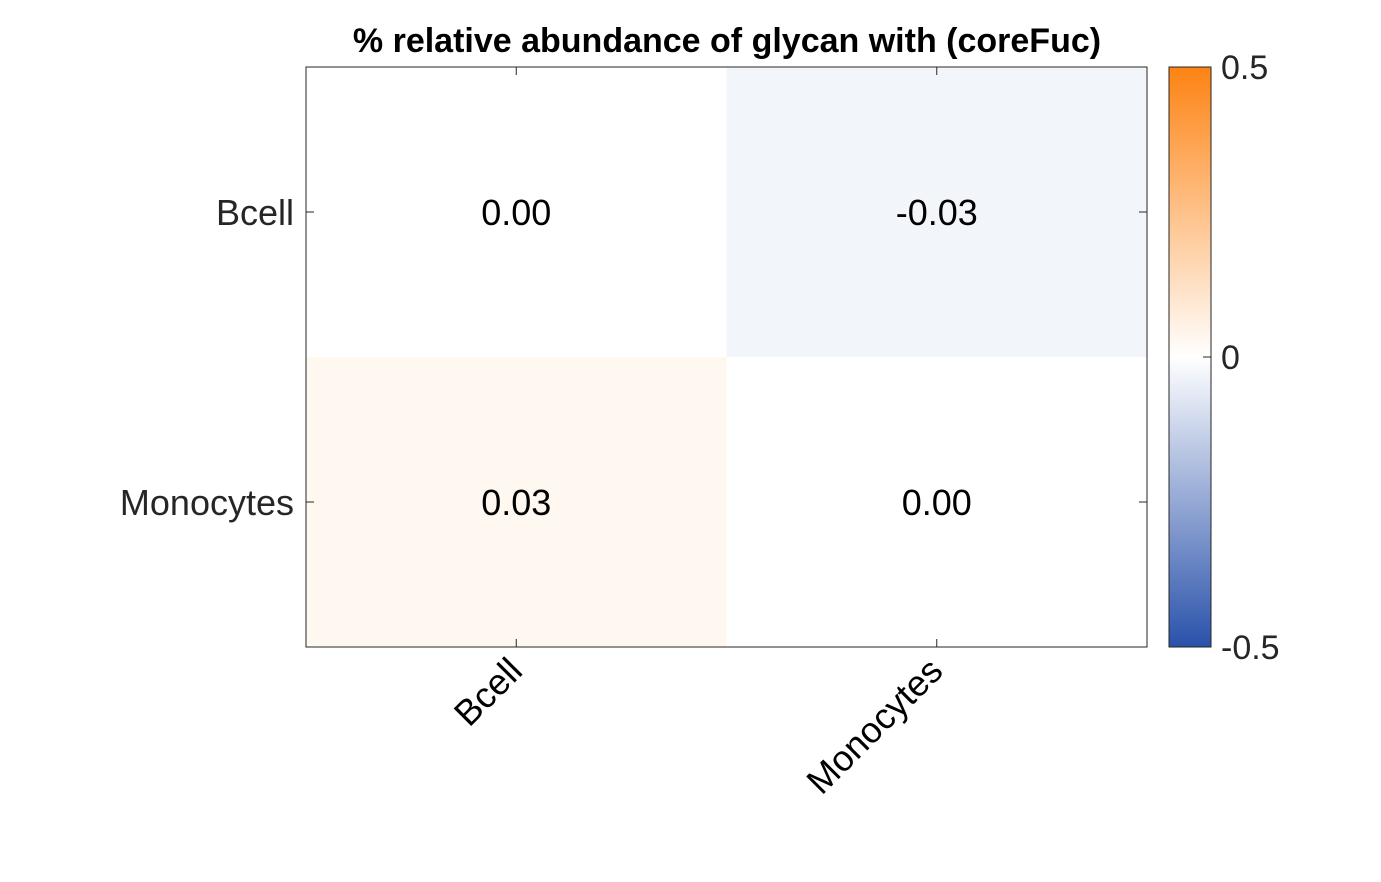 The width and height of the screenshot is (1381, 882). What do you see at coordinates (488, 692) in the screenshot?
I see `x-tick-label: Bcell` at bounding box center [488, 692].